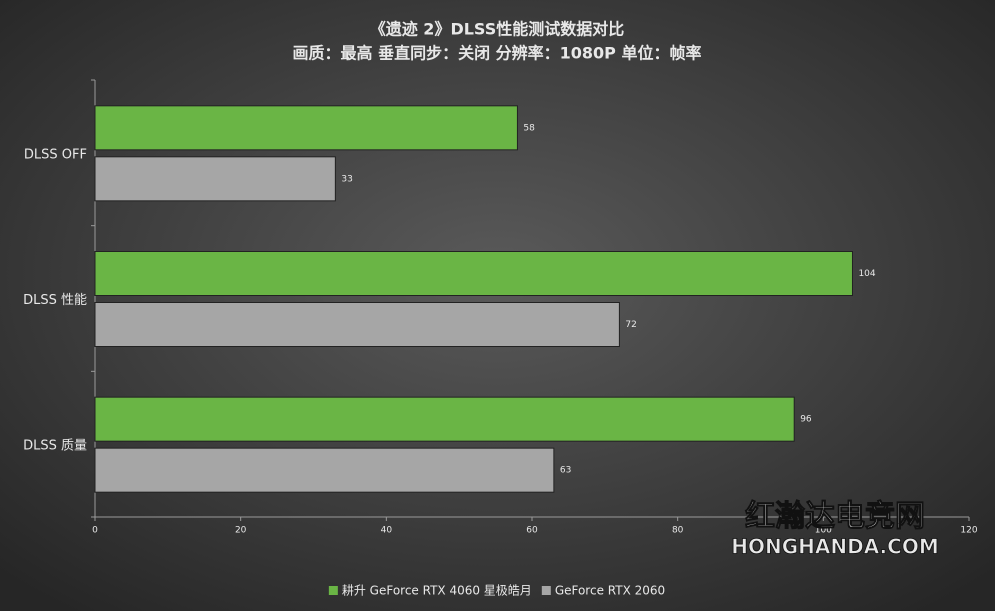 The image size is (995, 611). Describe the element at coordinates (630, 325) in the screenshot. I see `value-label: 72` at that location.